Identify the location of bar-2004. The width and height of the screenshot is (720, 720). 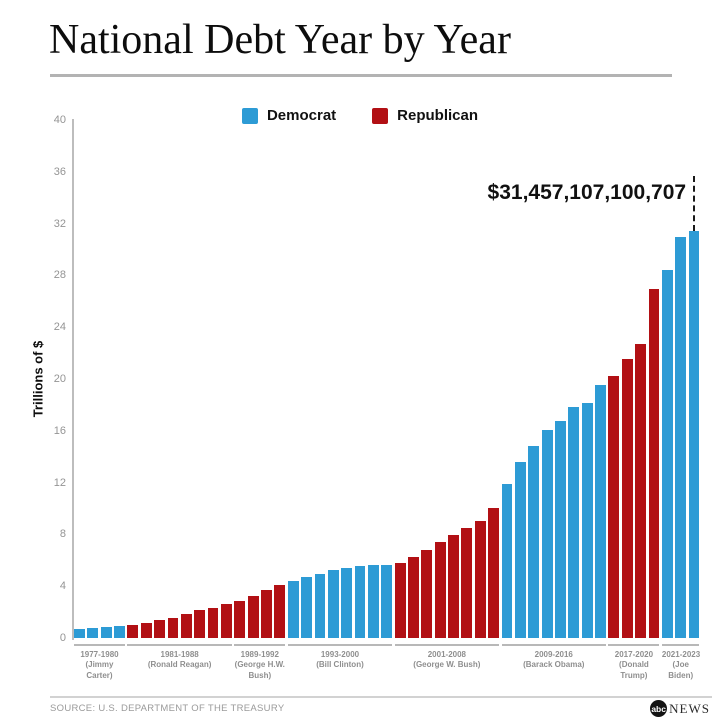
(440, 590).